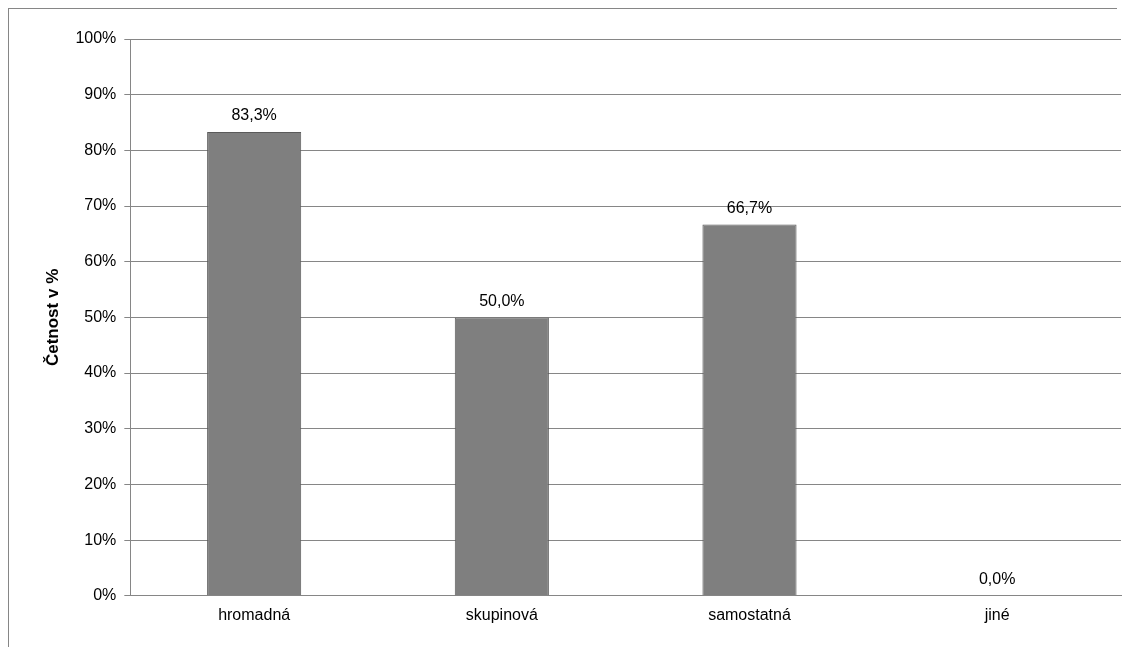 The height and width of the screenshot is (655, 1126). I want to click on y-tick-label: 60%, so click(100, 261).